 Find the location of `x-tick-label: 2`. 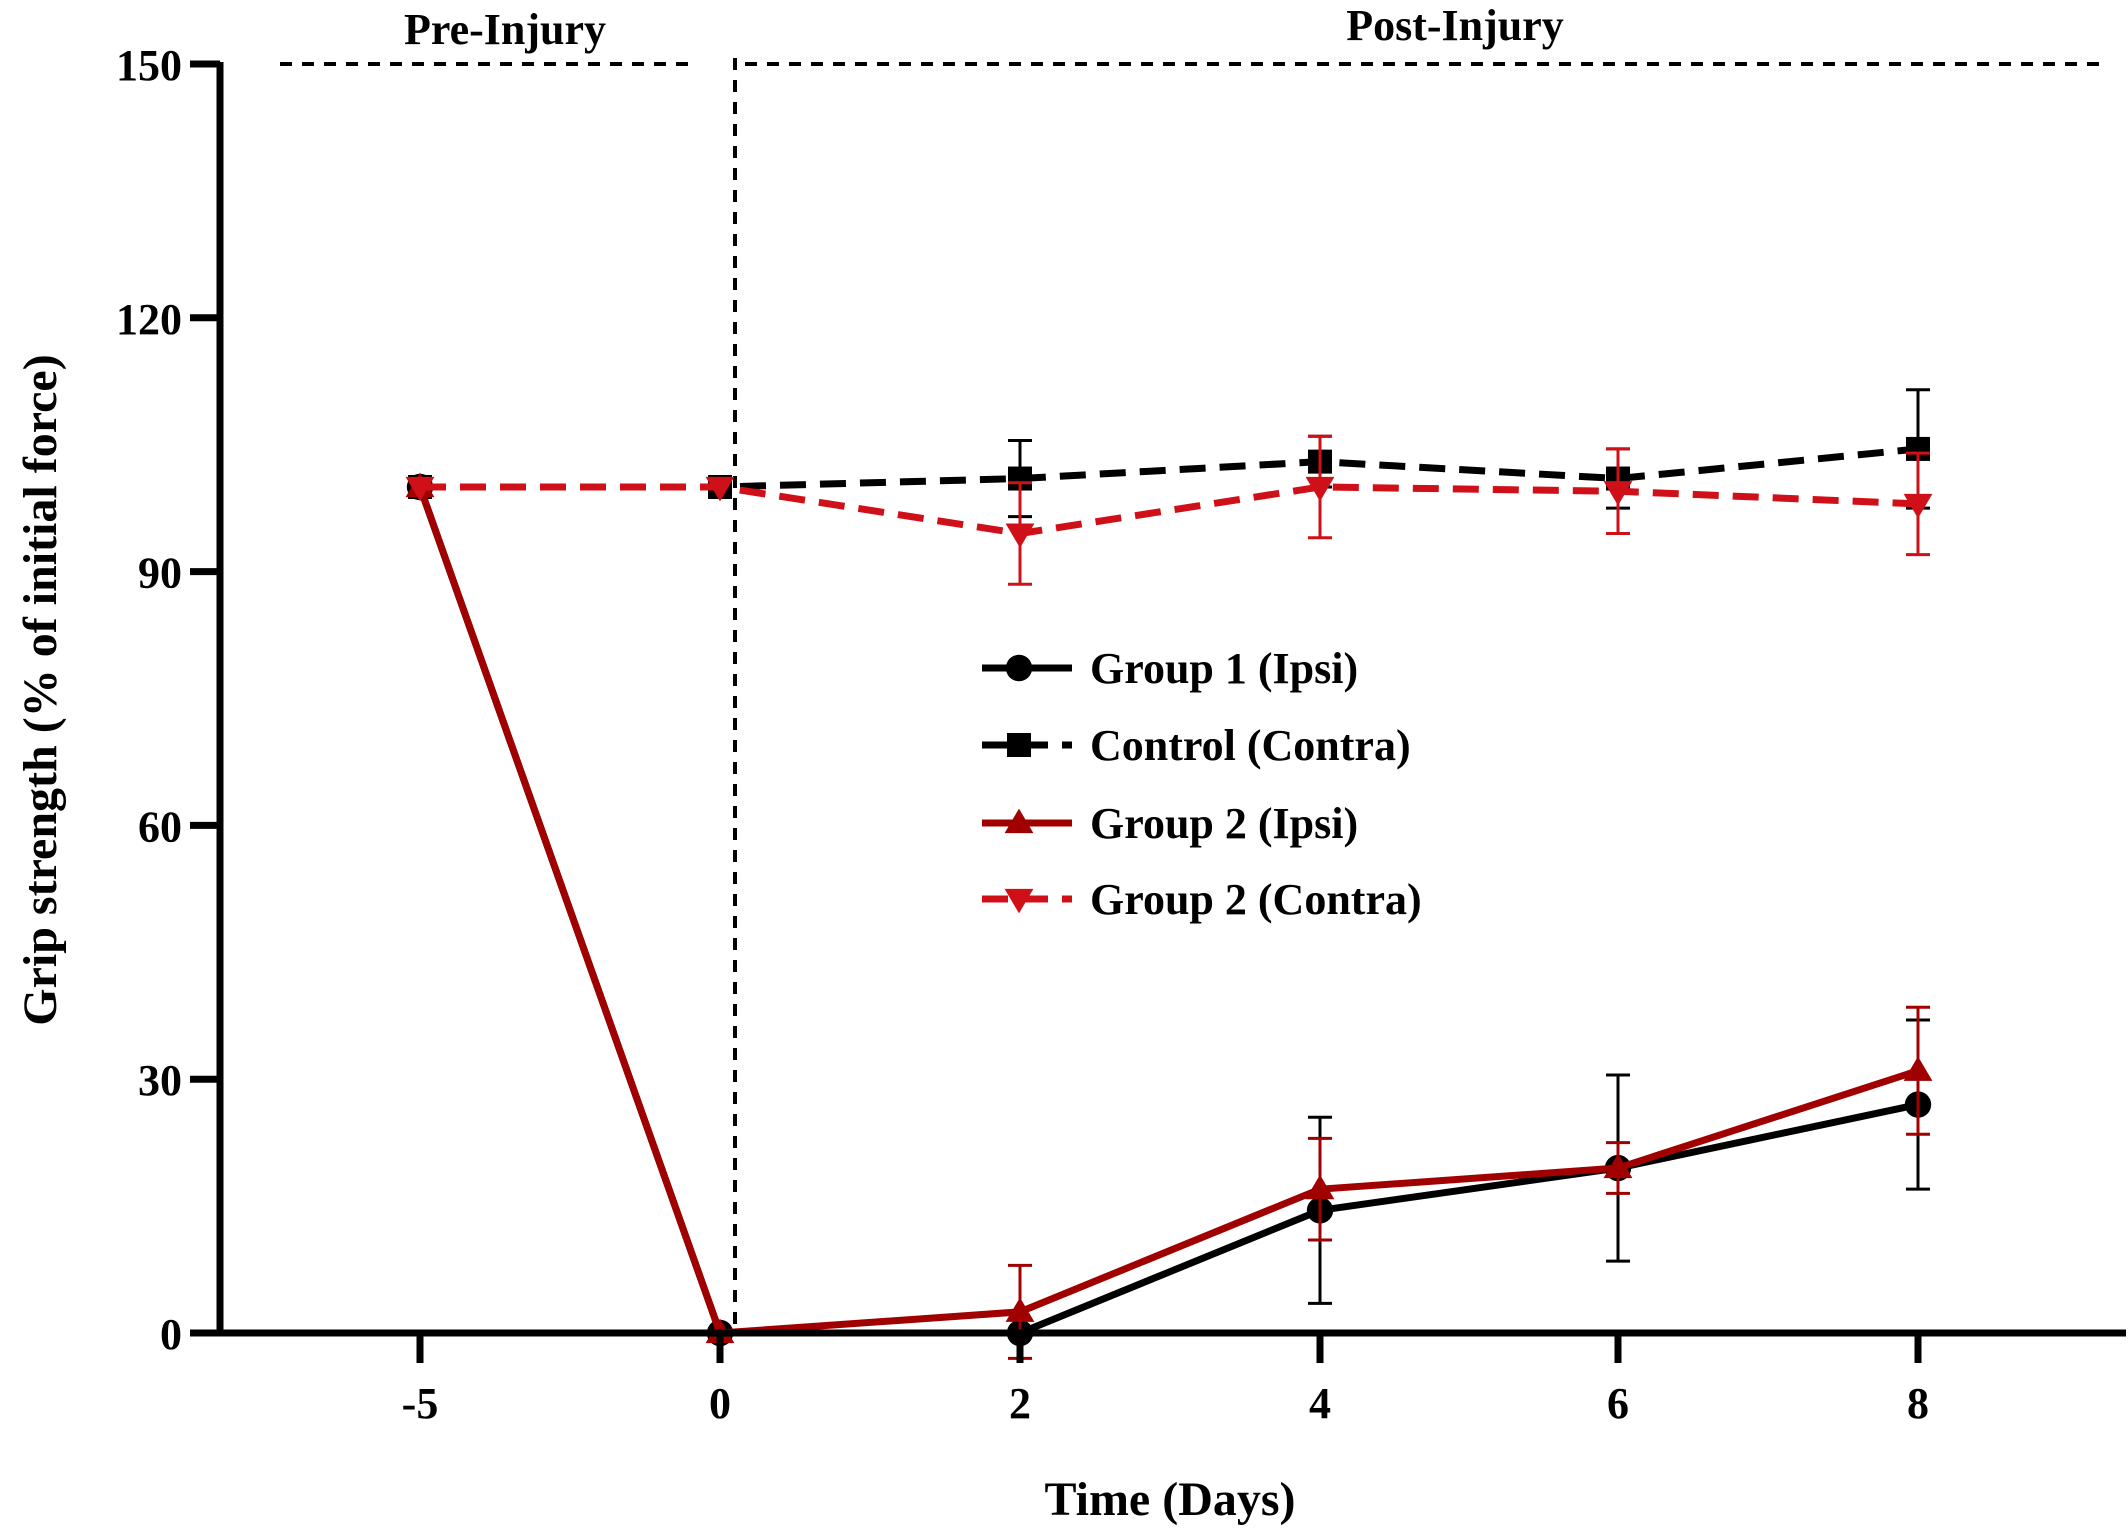

x-tick-label: 2 is located at coordinates (1020, 1403).